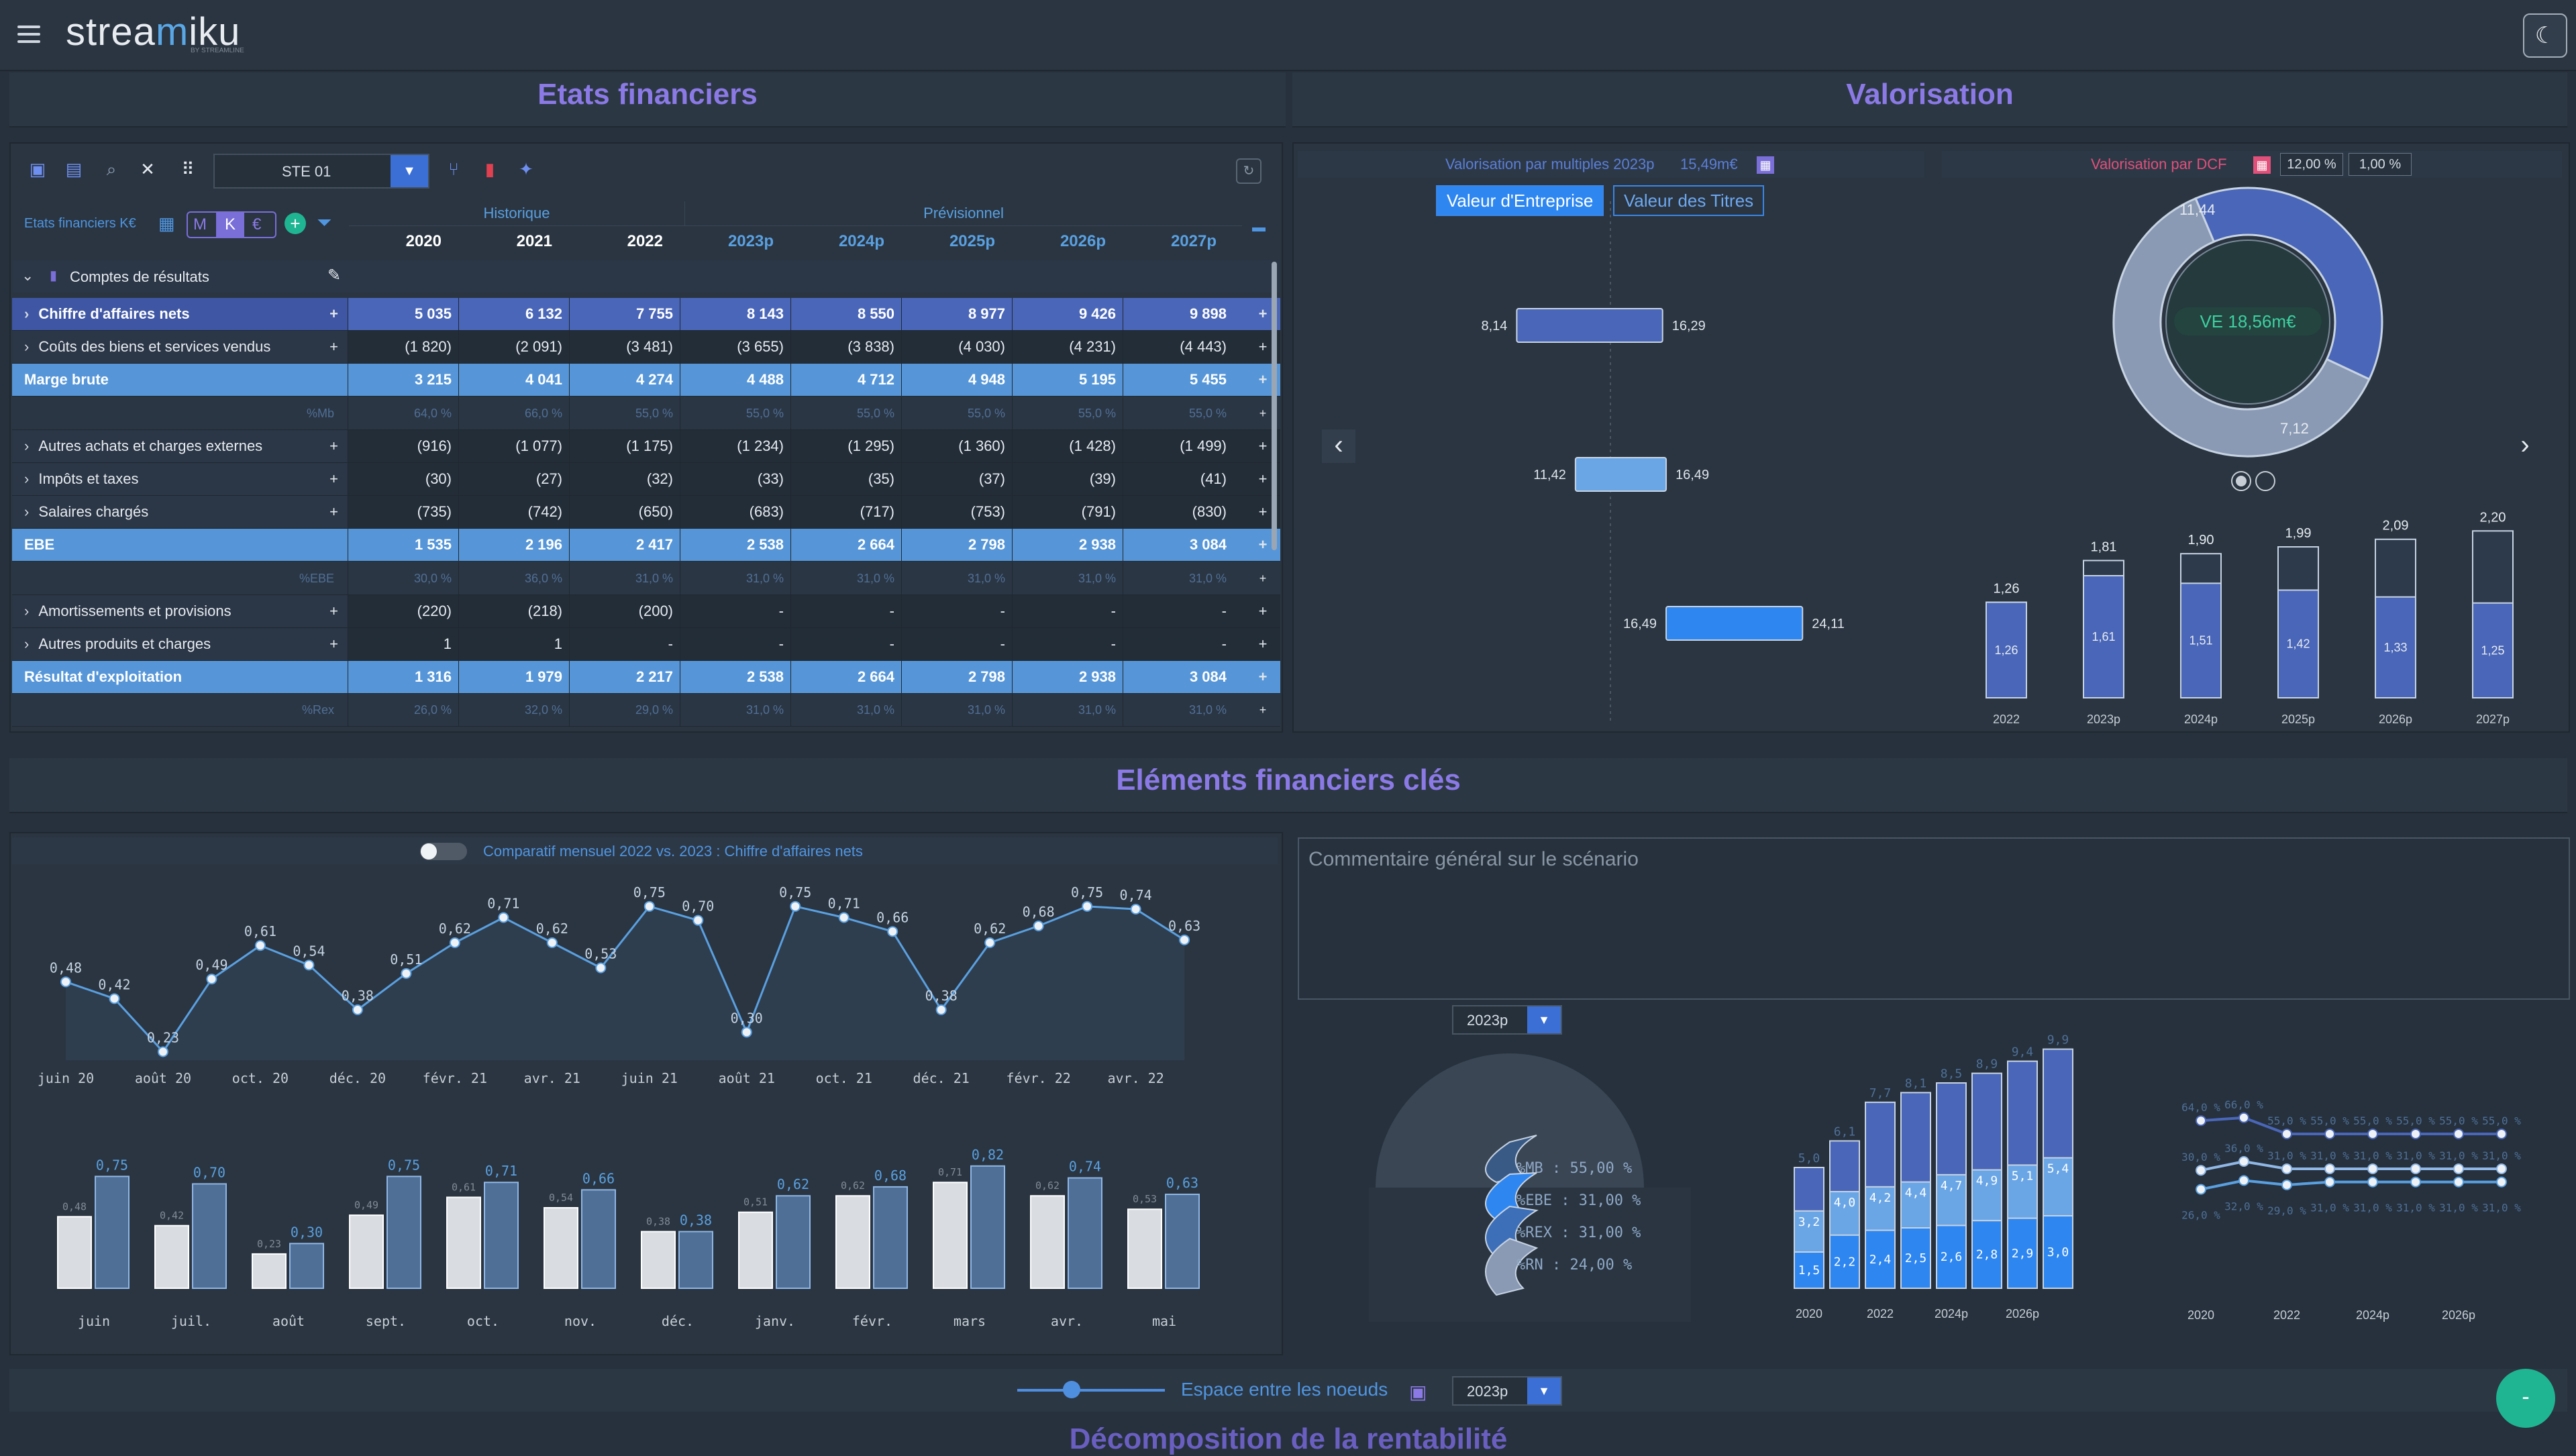  What do you see at coordinates (453, 169) in the screenshot?
I see `branch-icon: ⑂` at bounding box center [453, 169].